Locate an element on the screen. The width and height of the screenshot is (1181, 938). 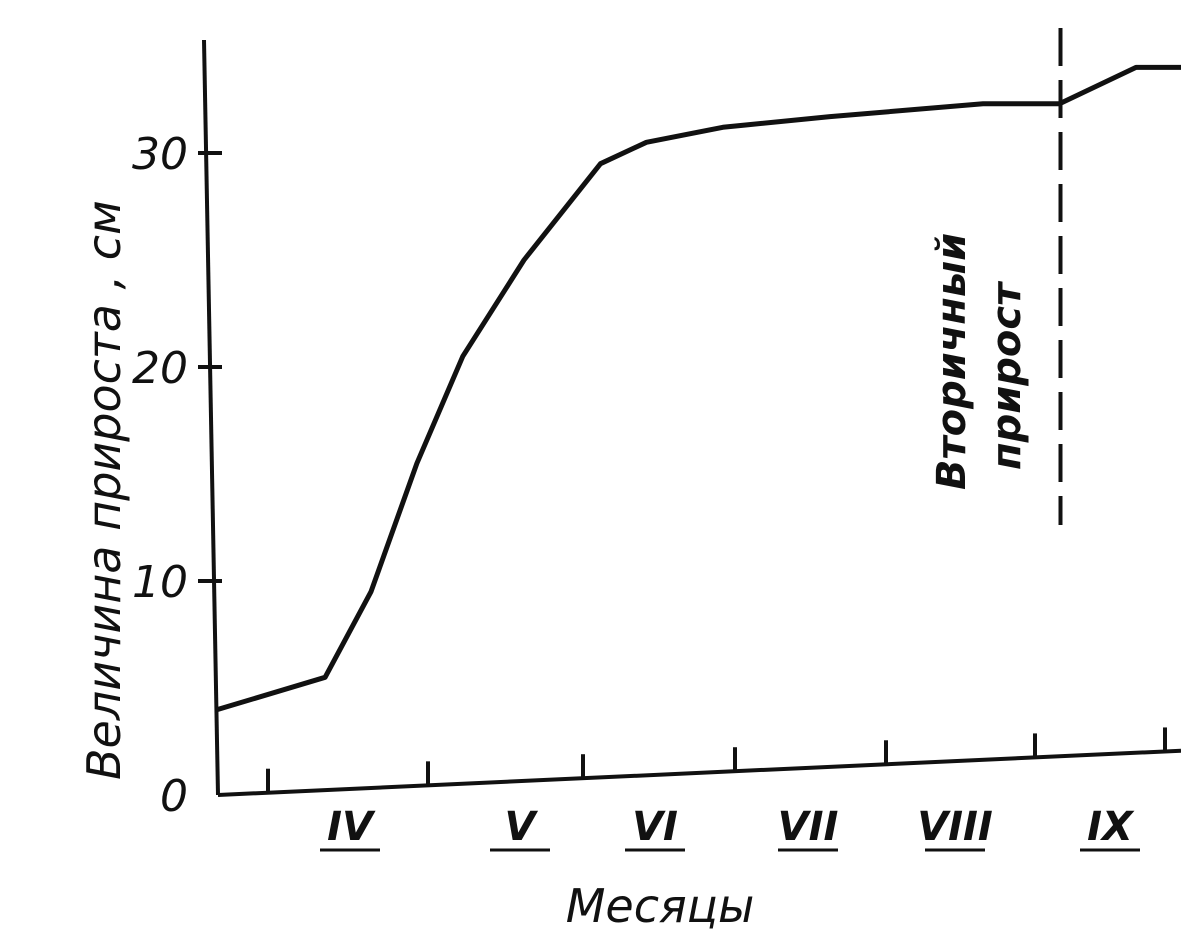
x-axis-title: Месяцы is located at coordinates (660, 906).